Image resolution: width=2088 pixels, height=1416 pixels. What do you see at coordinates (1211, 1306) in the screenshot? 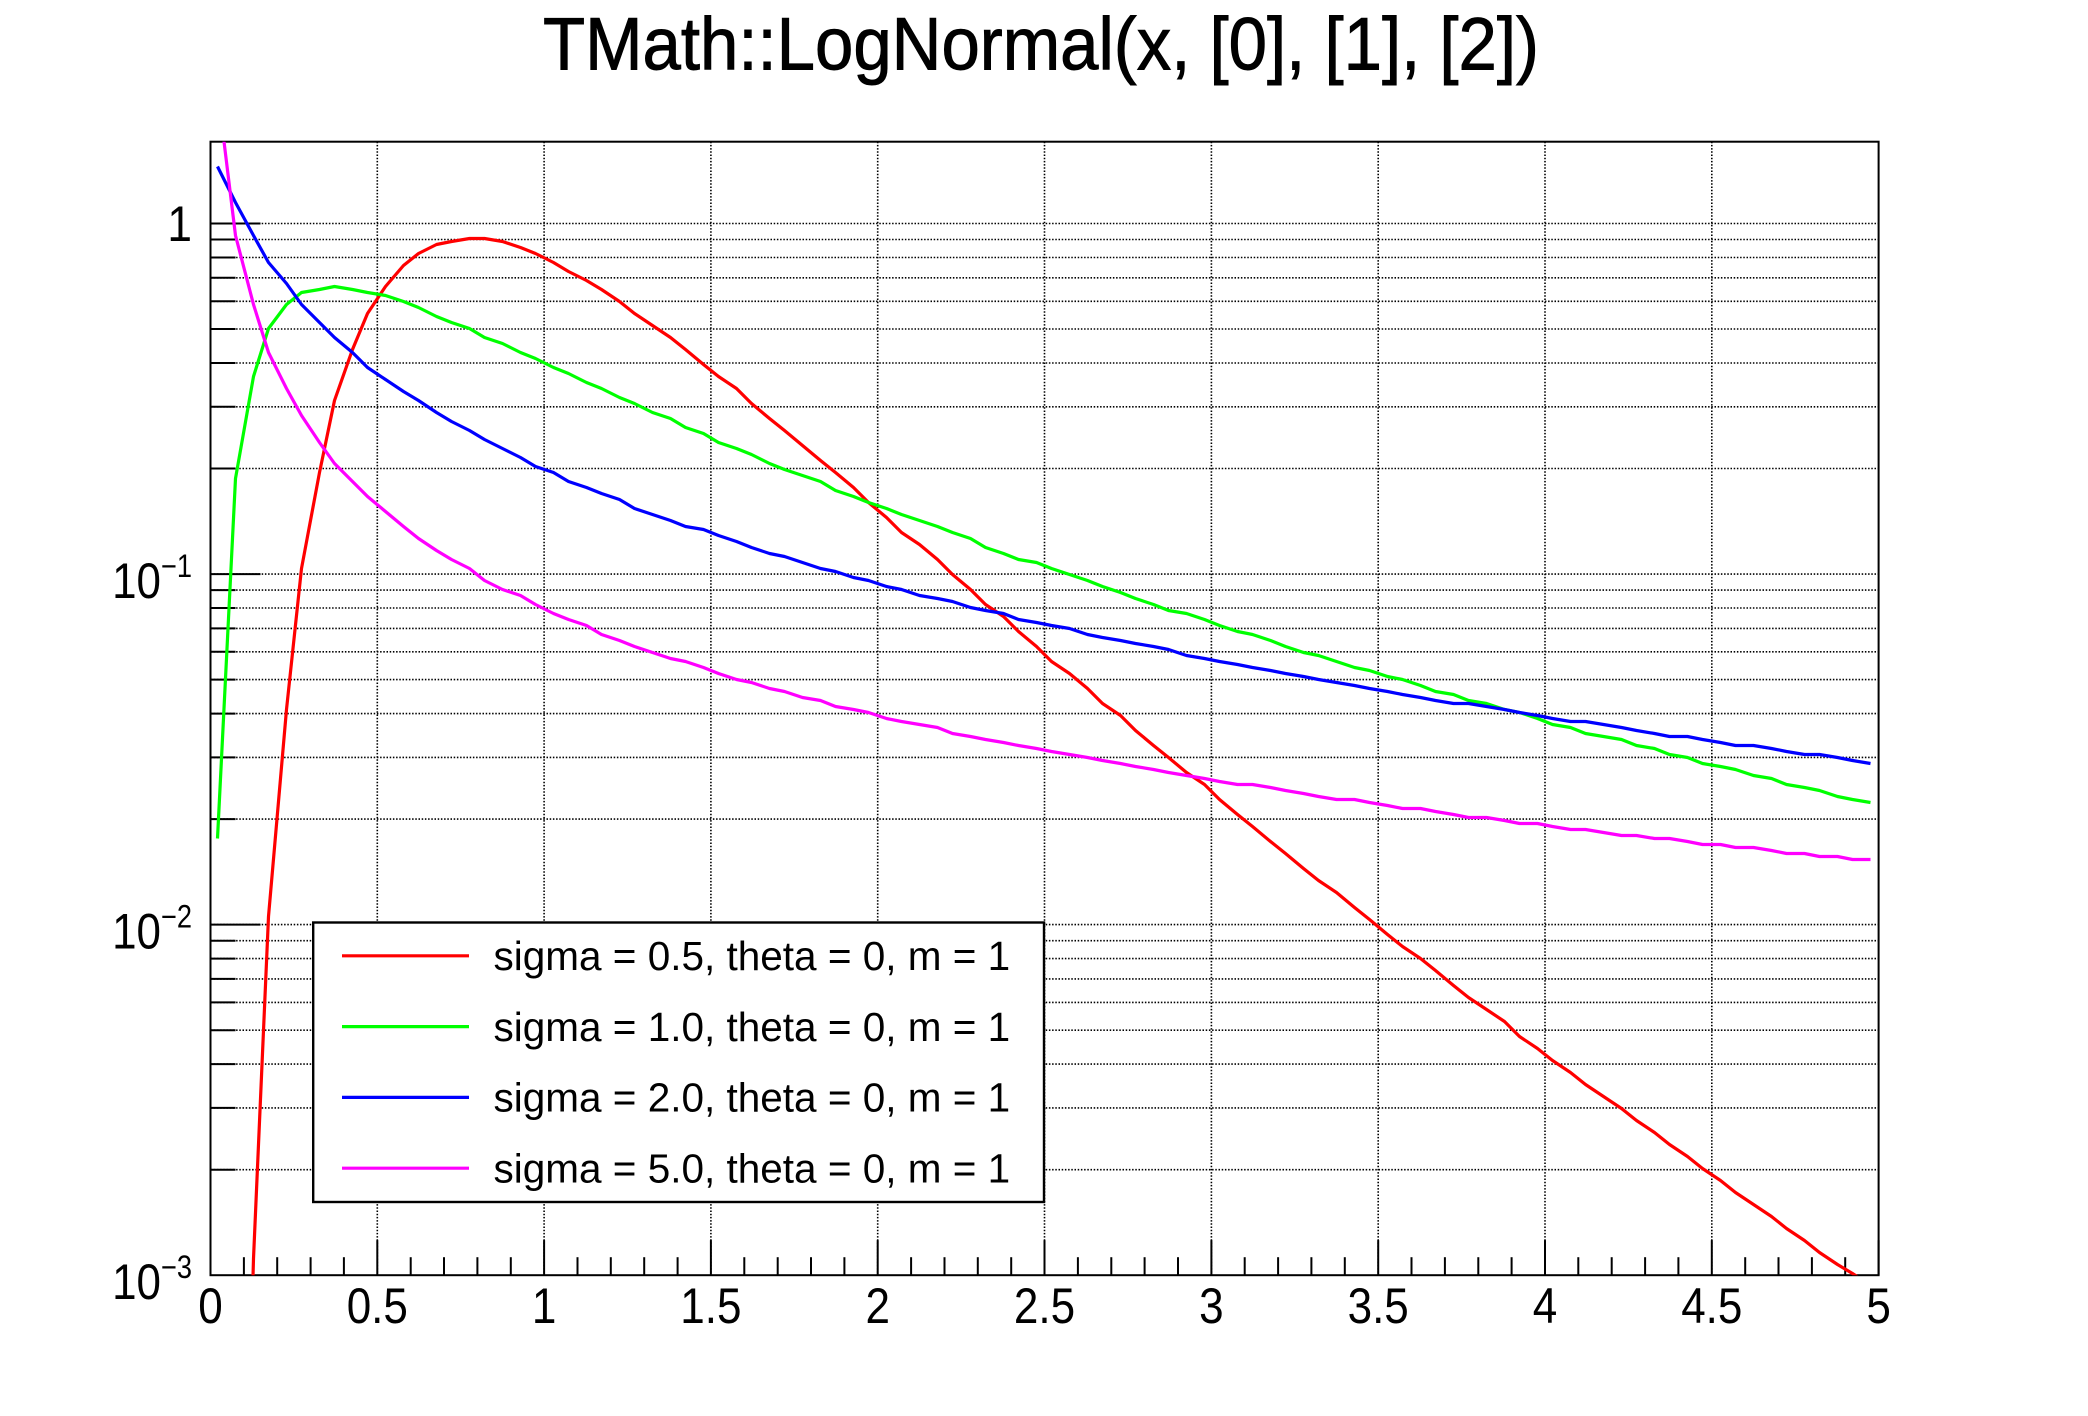
I see `svg-text: 3` at bounding box center [1211, 1306].